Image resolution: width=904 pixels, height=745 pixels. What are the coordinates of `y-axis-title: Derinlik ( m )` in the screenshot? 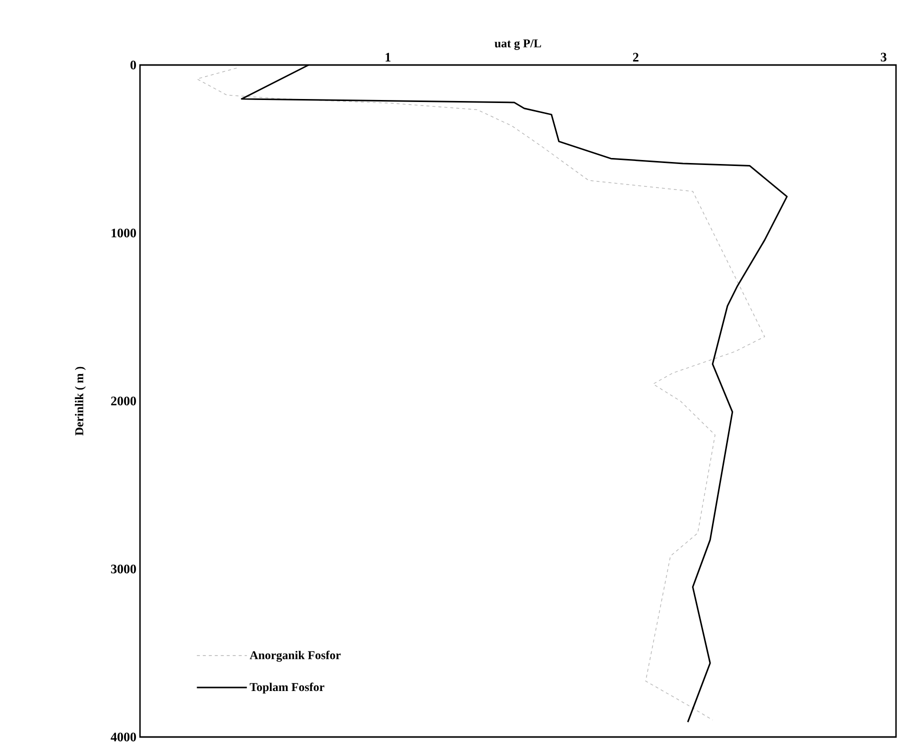 It's located at (80, 401).